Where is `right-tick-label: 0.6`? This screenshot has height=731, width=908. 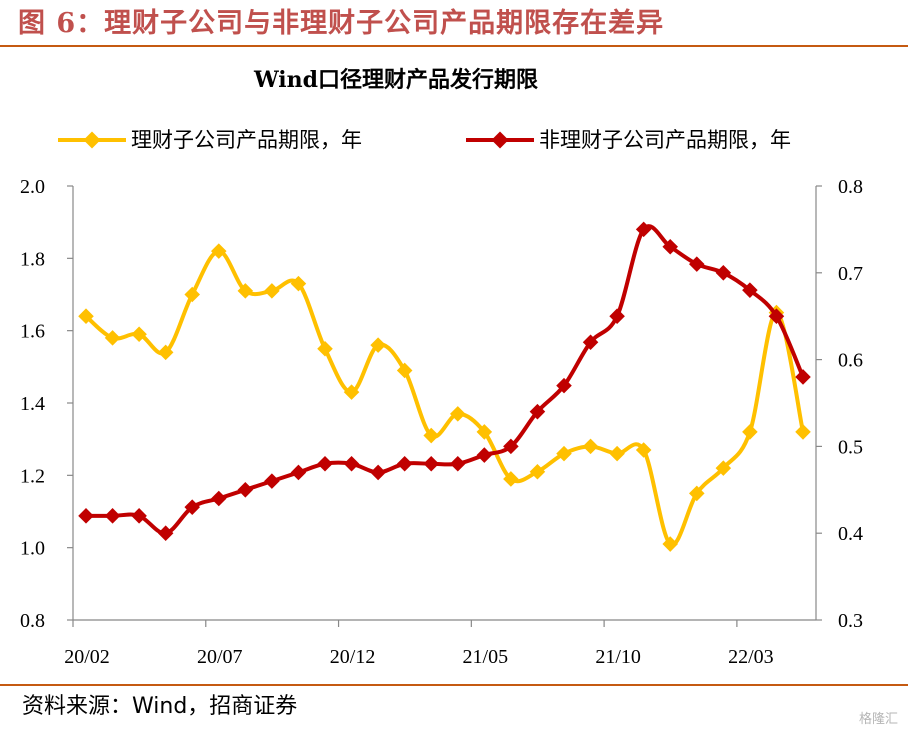
right-tick-label: 0.6 is located at coordinates (850, 361).